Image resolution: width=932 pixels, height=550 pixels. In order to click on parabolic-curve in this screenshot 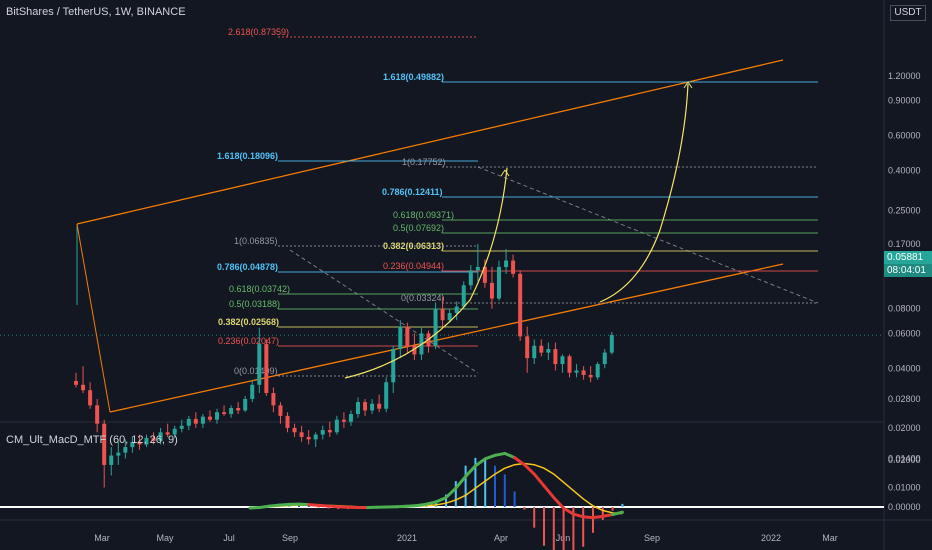, I will do `click(644, 193)`.